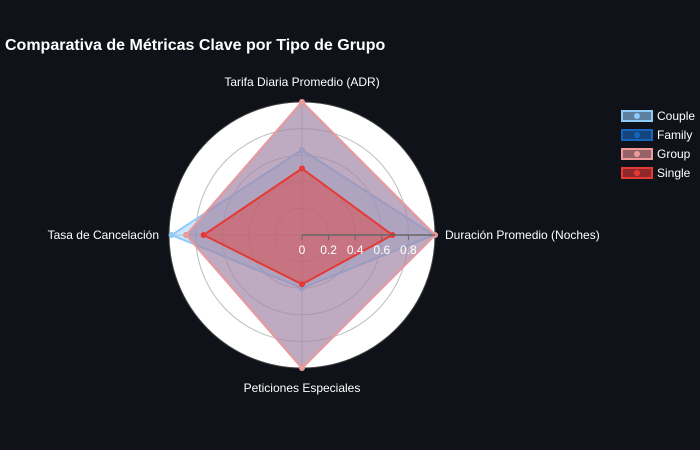 The image size is (700, 450). What do you see at coordinates (658, 144) in the screenshot?
I see `legend: Couple Family Group Single` at bounding box center [658, 144].